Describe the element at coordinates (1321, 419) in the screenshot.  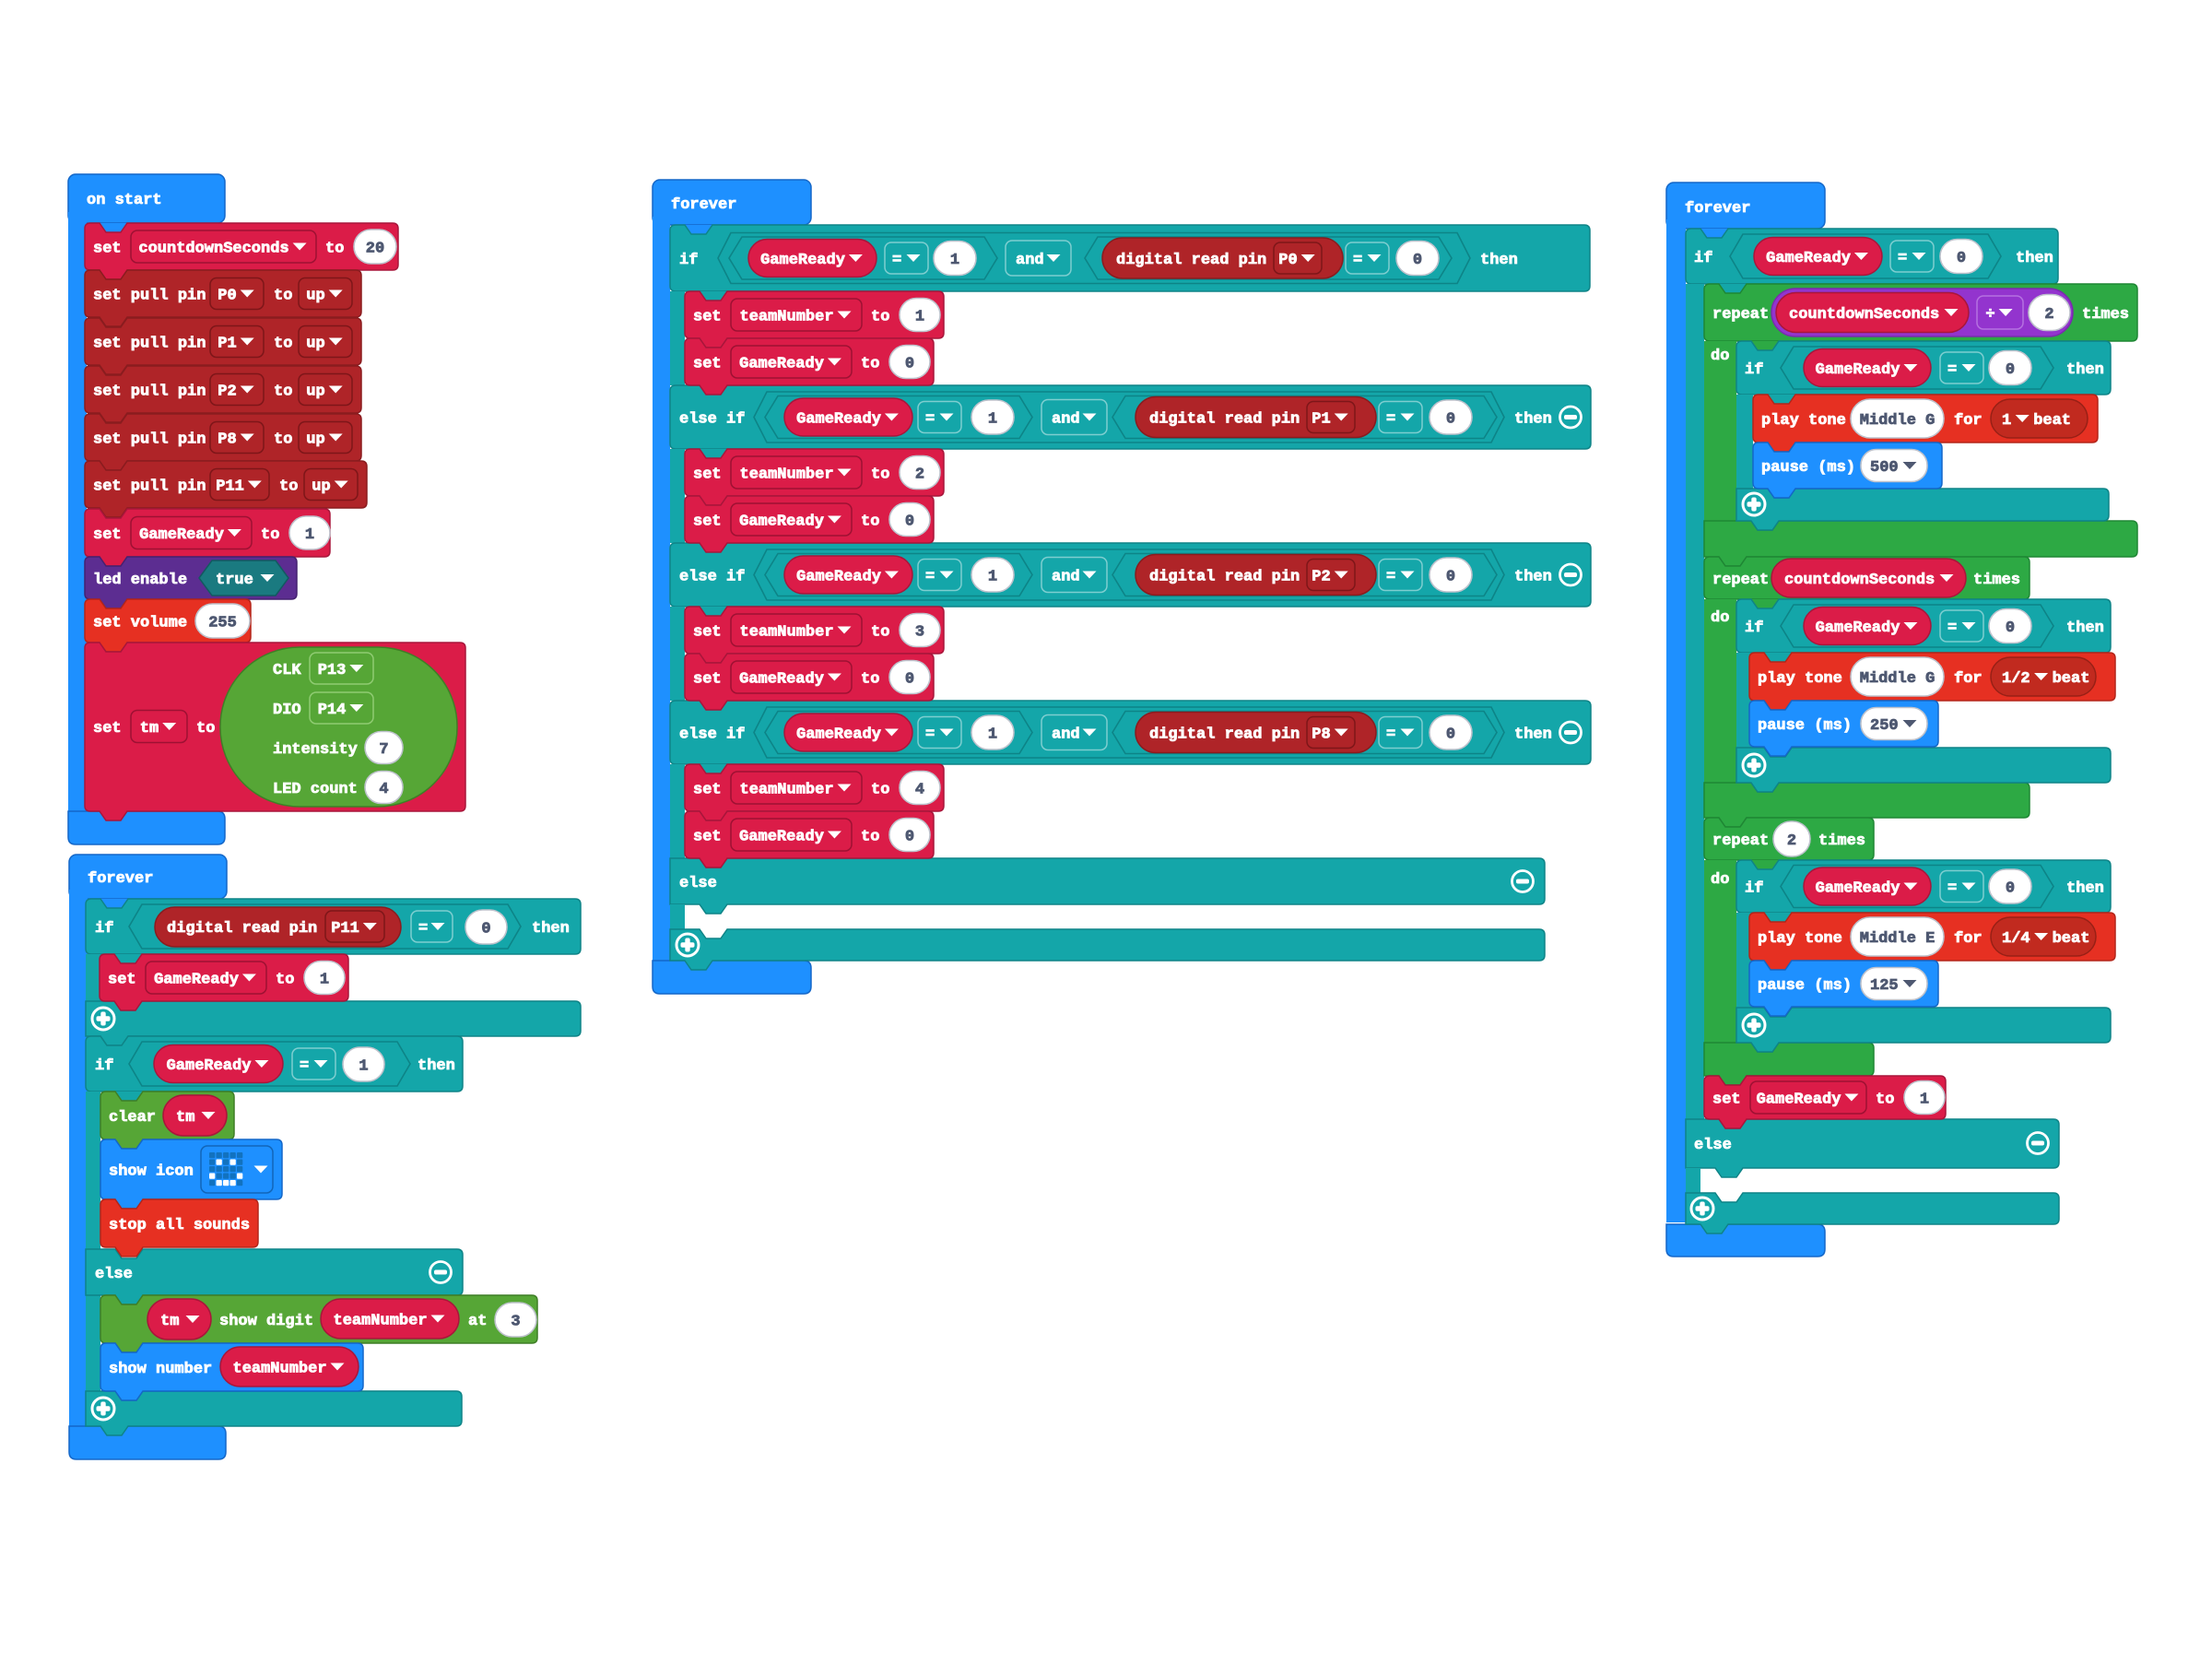
I see `svg-text: P1` at that location.